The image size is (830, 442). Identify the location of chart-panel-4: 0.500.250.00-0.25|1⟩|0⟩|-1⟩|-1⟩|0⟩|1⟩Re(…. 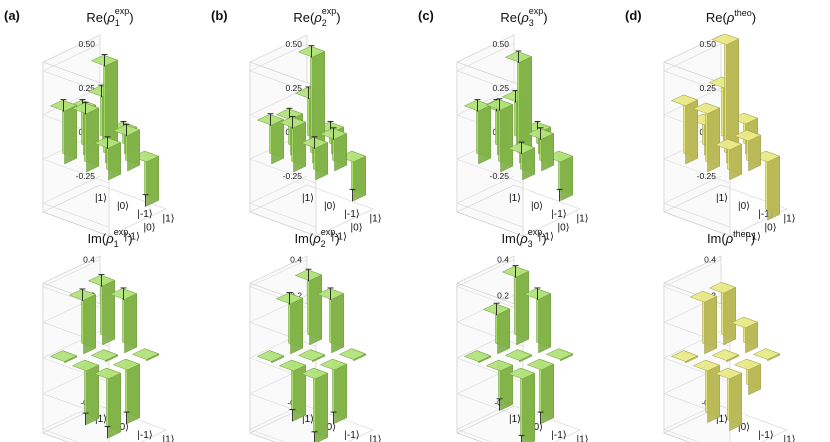
(710, 125).